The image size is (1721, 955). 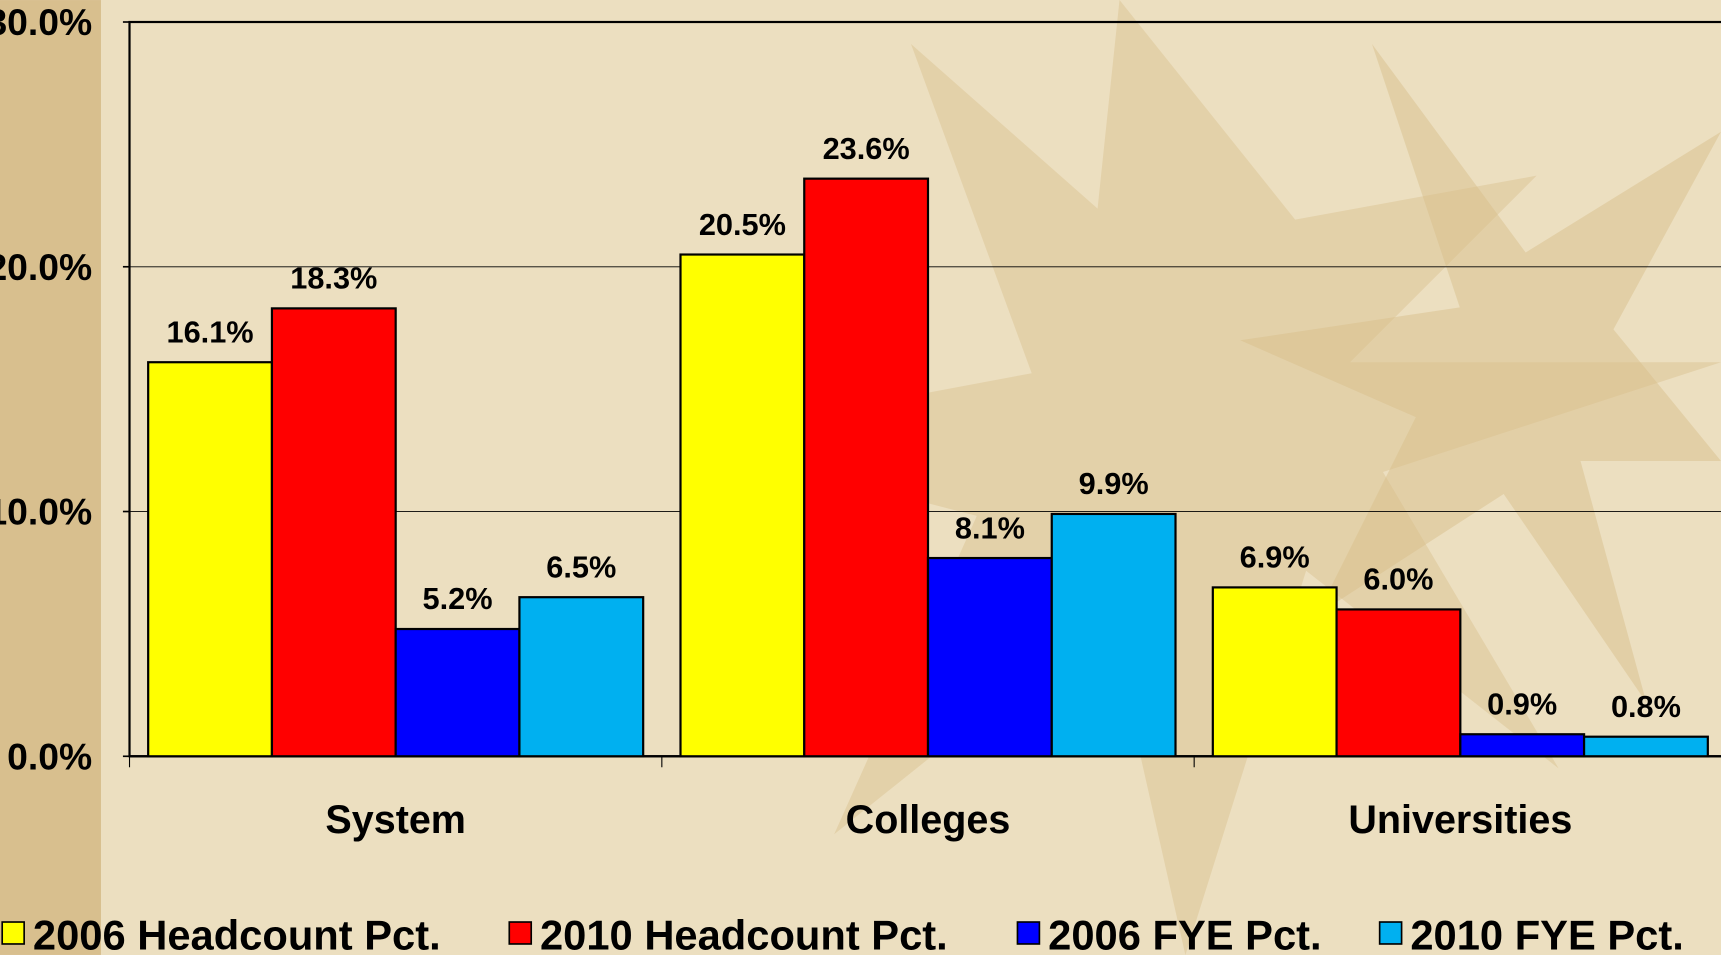 I want to click on value-label: 6.0%, so click(x=1398, y=579).